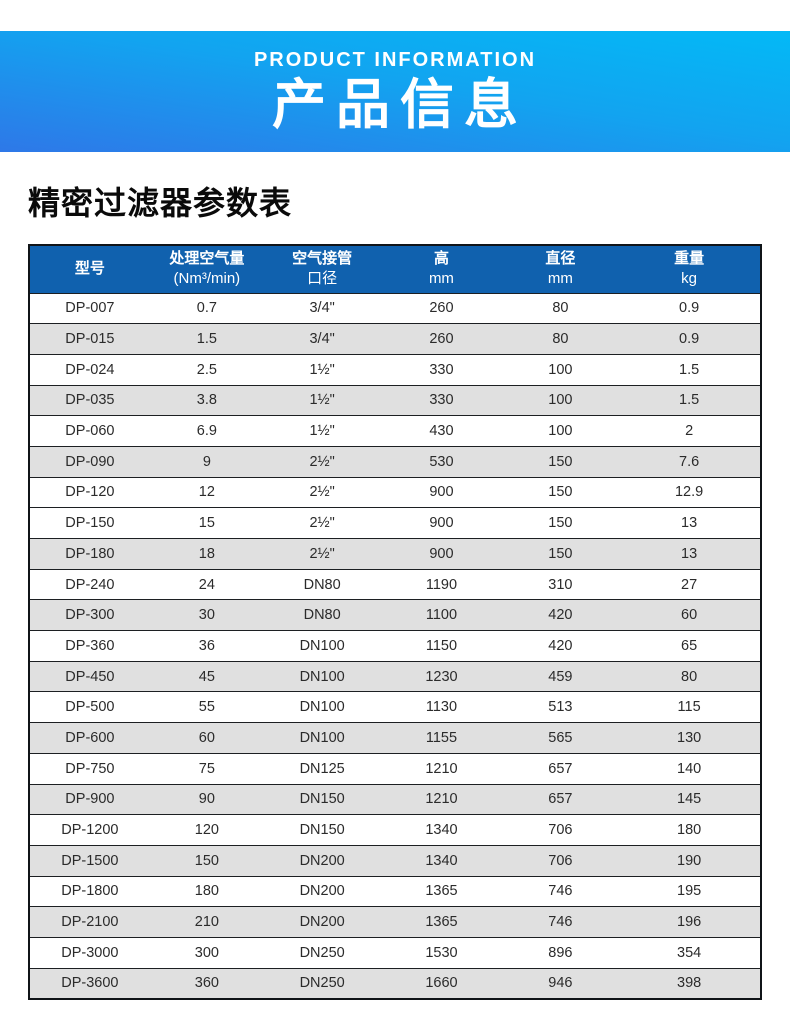  What do you see at coordinates (206, 799) in the screenshot?
I see `cell-airflow: 90` at bounding box center [206, 799].